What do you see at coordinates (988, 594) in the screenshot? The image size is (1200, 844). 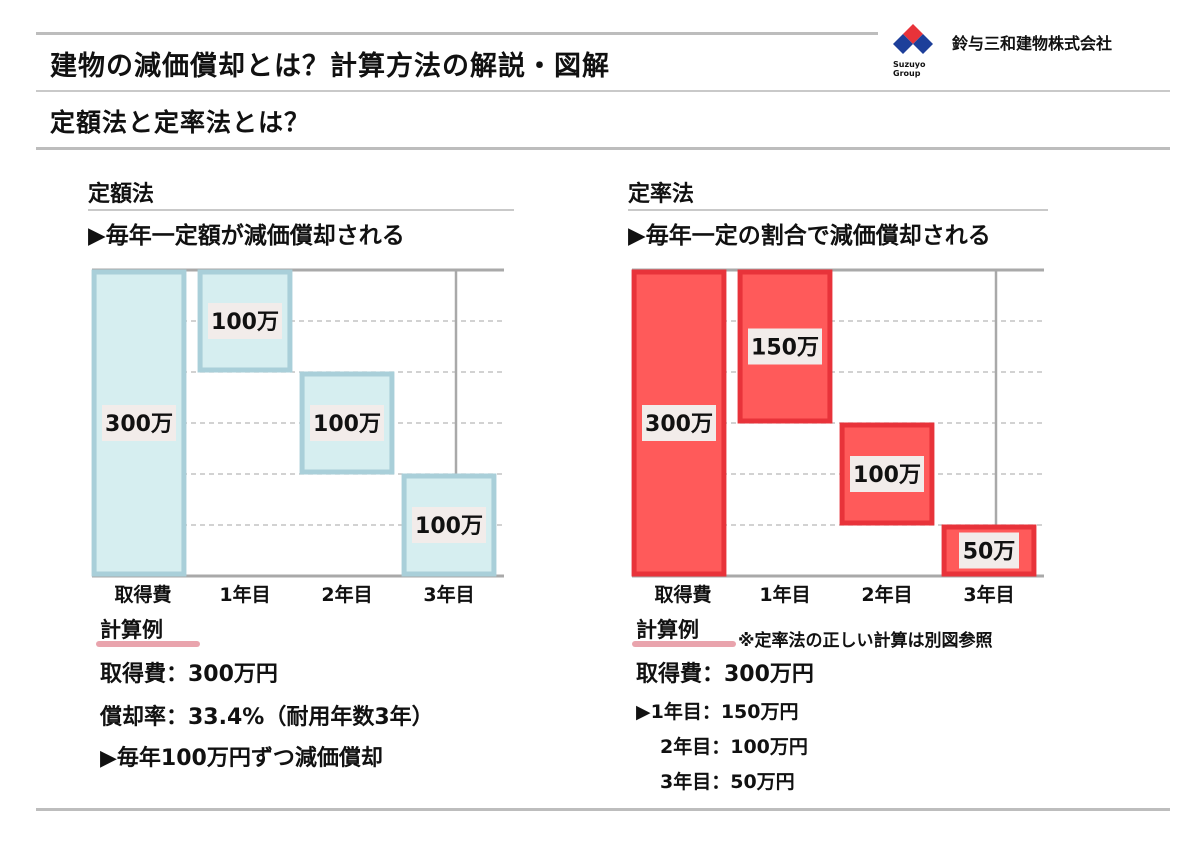 I see `chart-2-category-label-4: 3年目` at bounding box center [988, 594].